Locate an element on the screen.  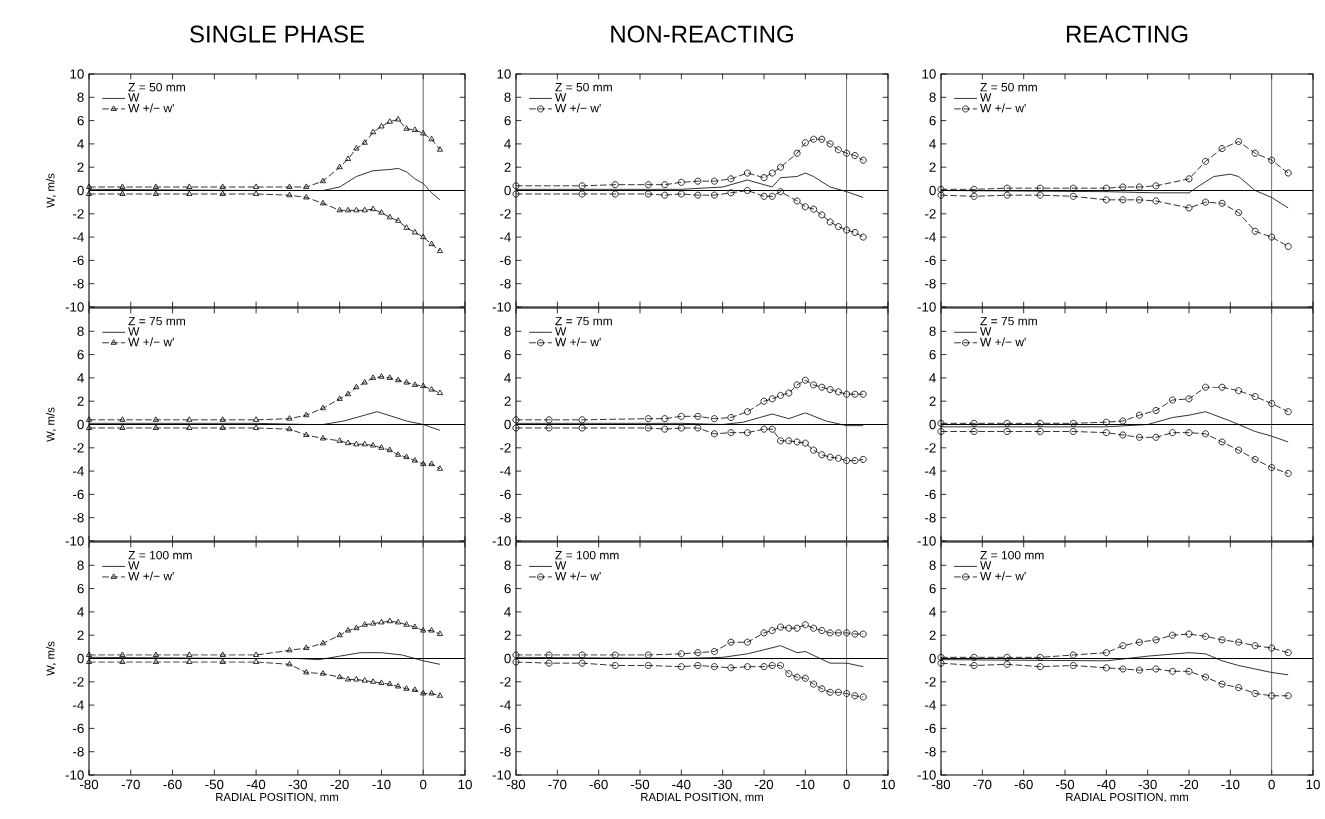
chart-title: REACTING is located at coordinates (1127, 34).